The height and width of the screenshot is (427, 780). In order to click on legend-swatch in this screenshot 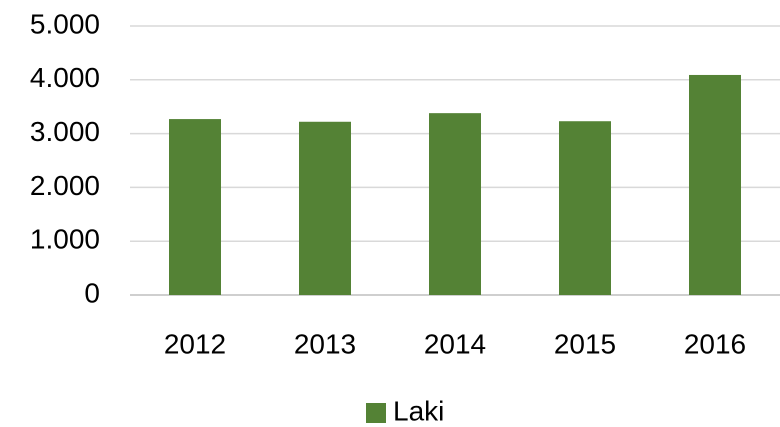, I will do `click(376, 413)`.